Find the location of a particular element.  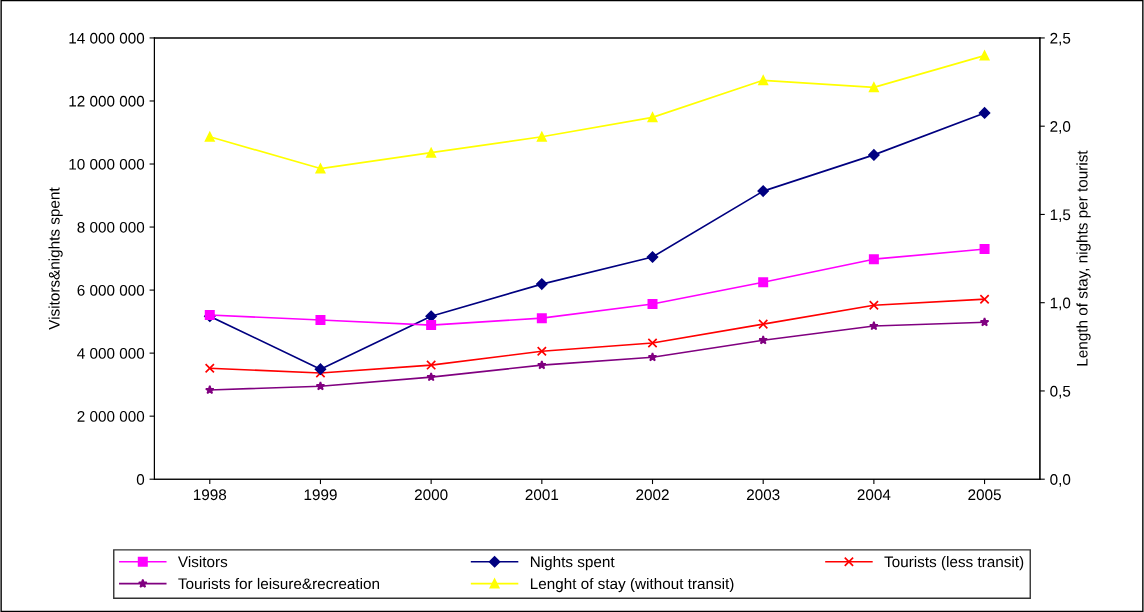

legend-label: Visitors is located at coordinates (202, 562).